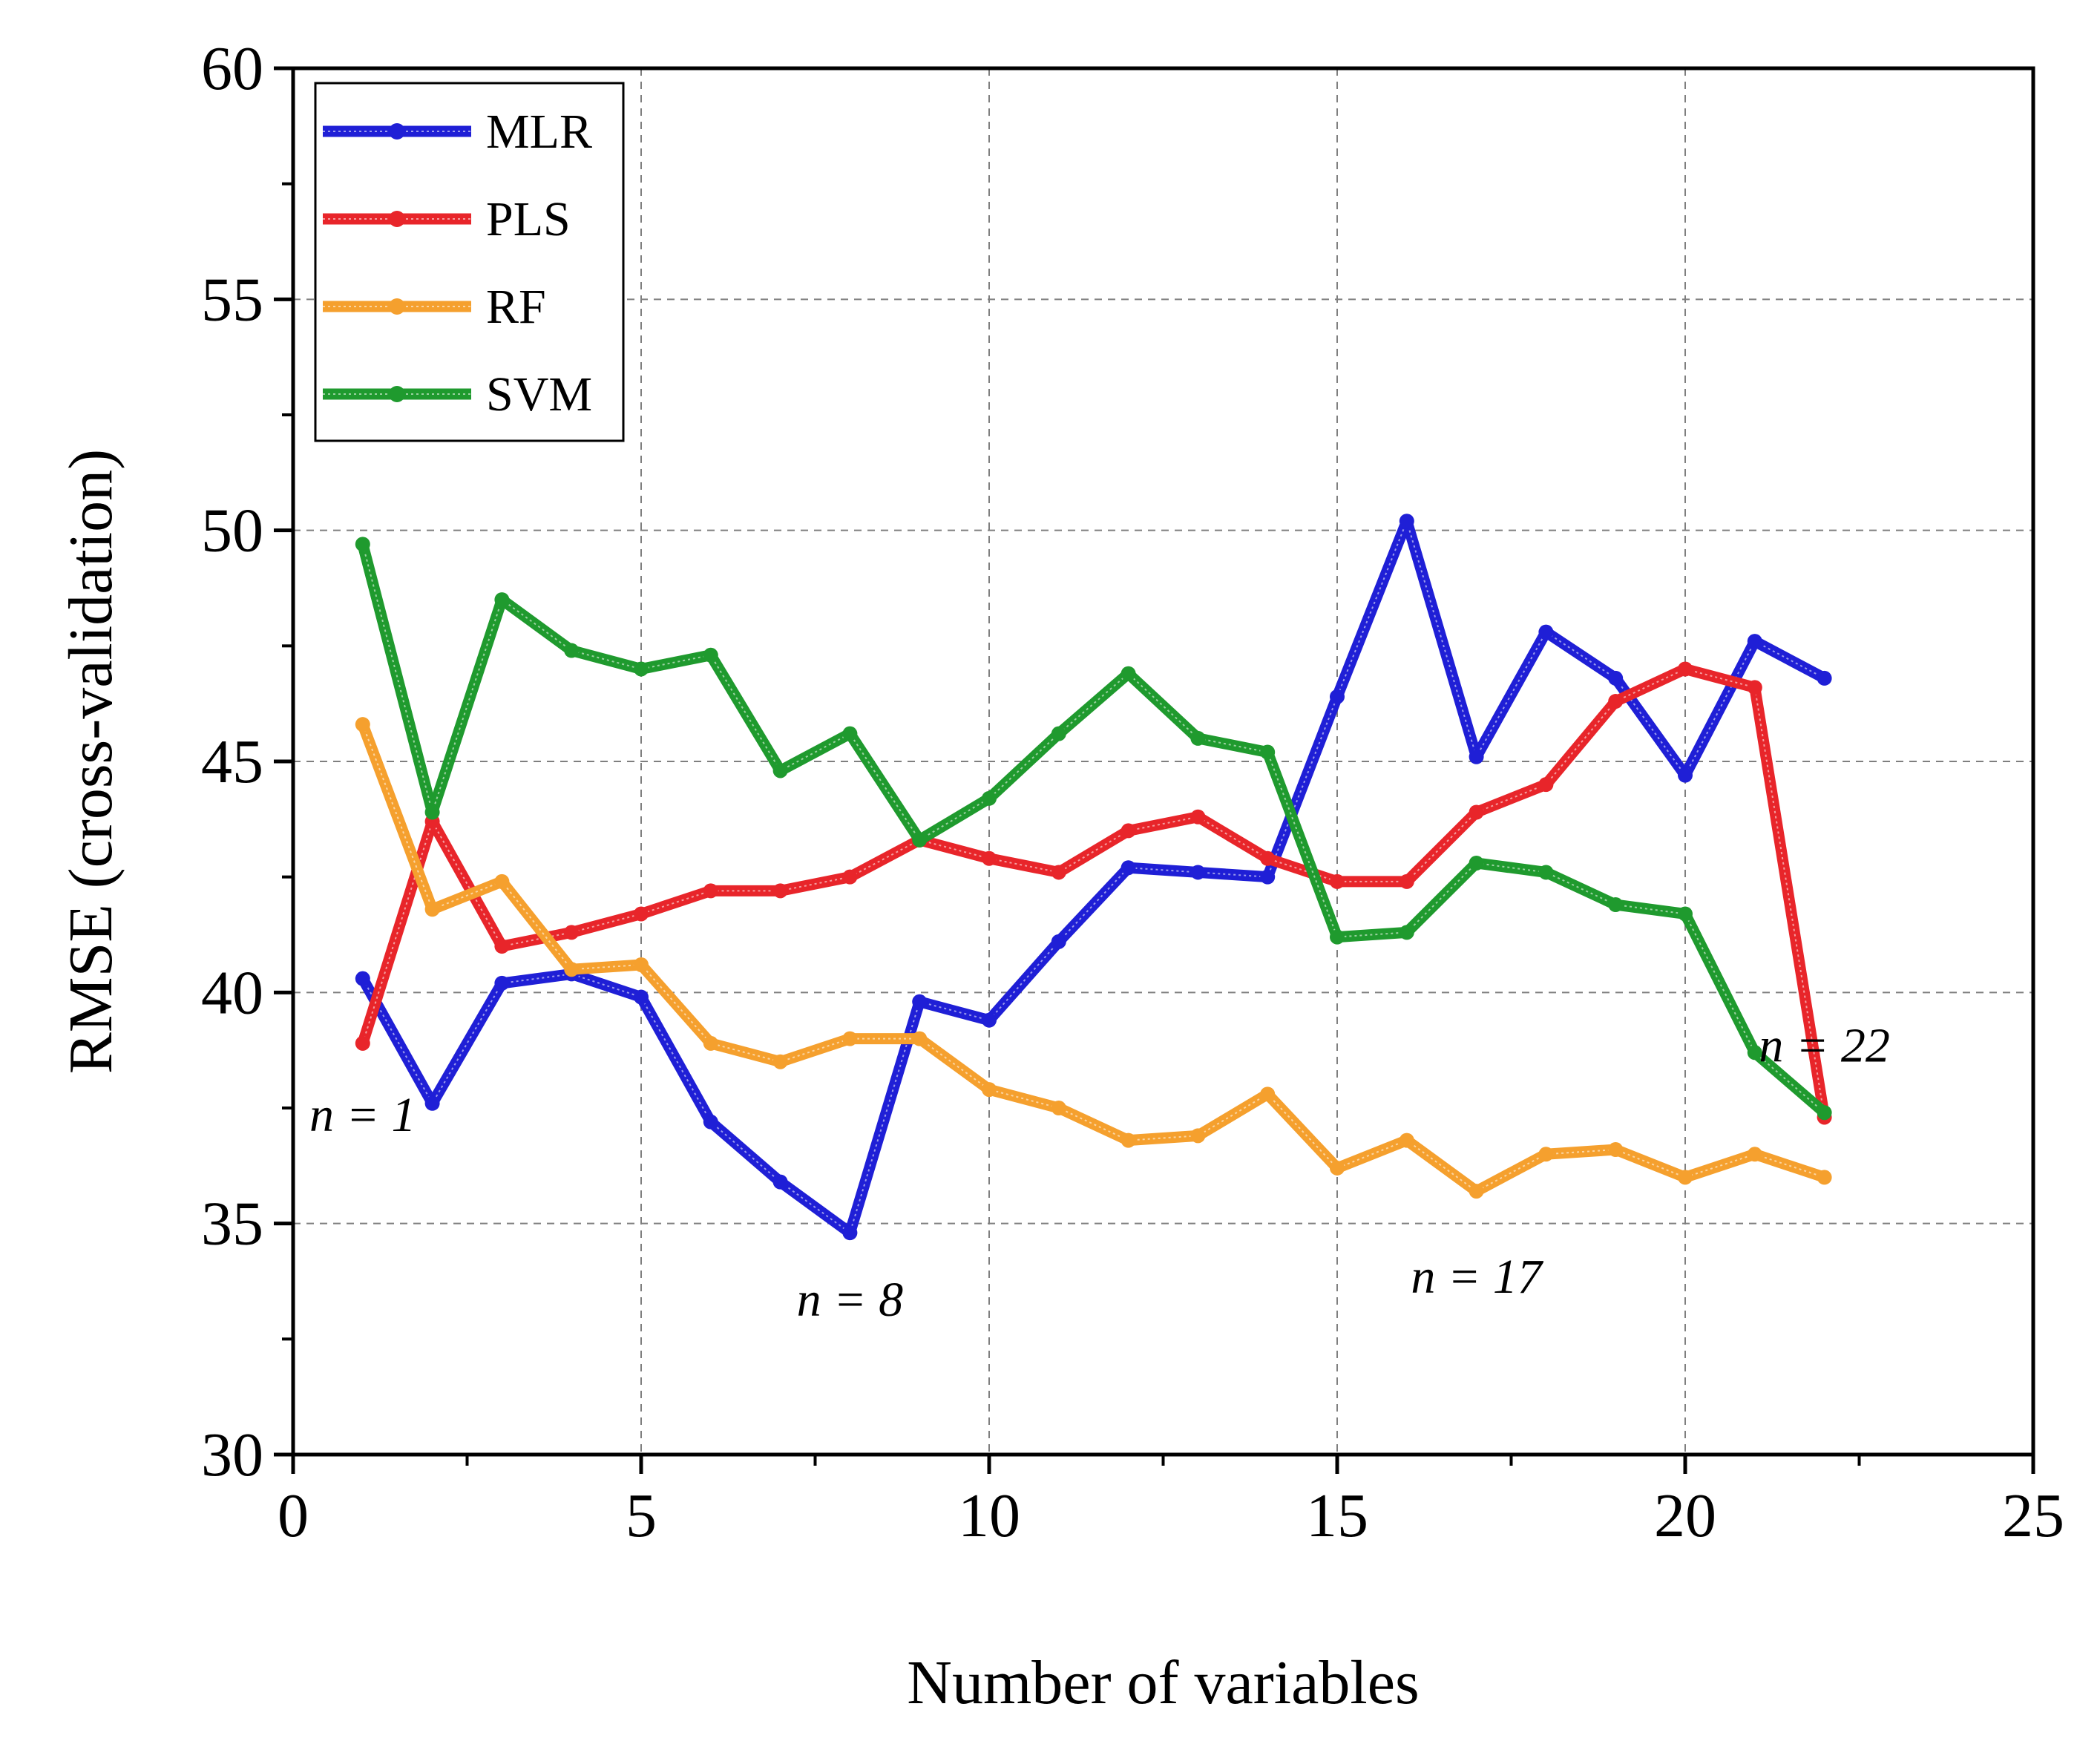  What do you see at coordinates (91, 761) in the screenshot?
I see `y-axis-title: RMSE (cross-validation)` at bounding box center [91, 761].